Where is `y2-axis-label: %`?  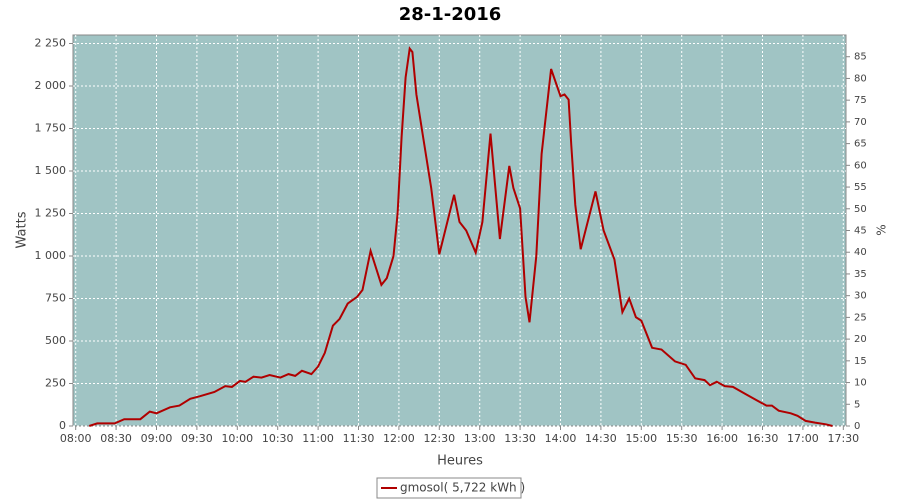
y2-axis-label: % is located at coordinates (882, 229).